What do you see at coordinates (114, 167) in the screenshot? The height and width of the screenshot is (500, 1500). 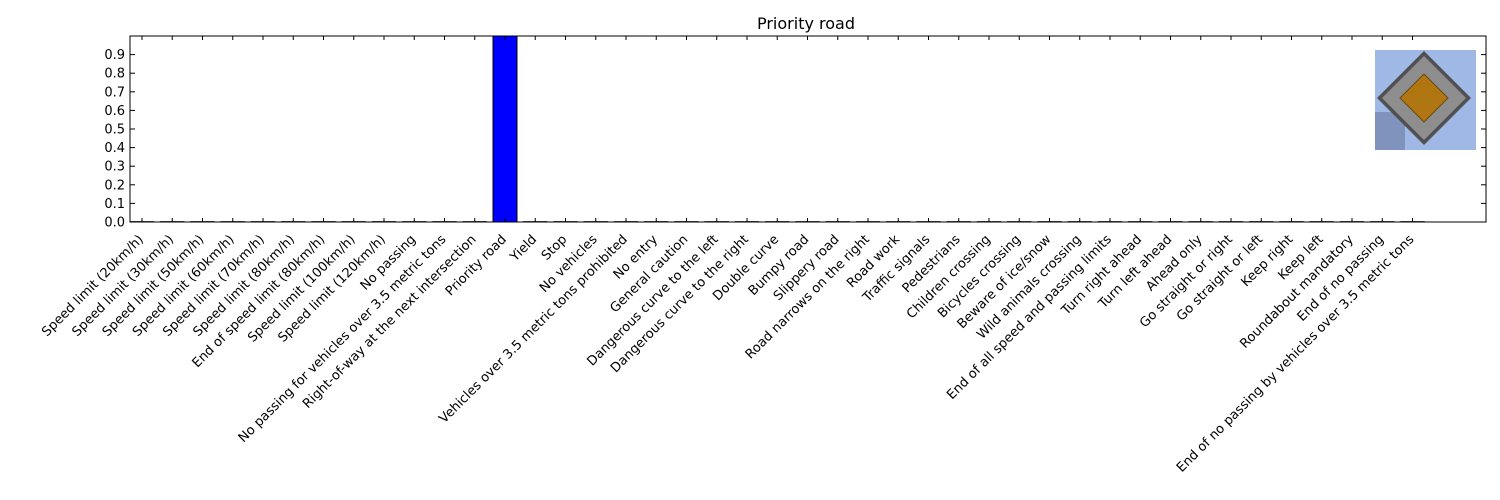 I see `y-tick-label-3: 0.3` at bounding box center [114, 167].